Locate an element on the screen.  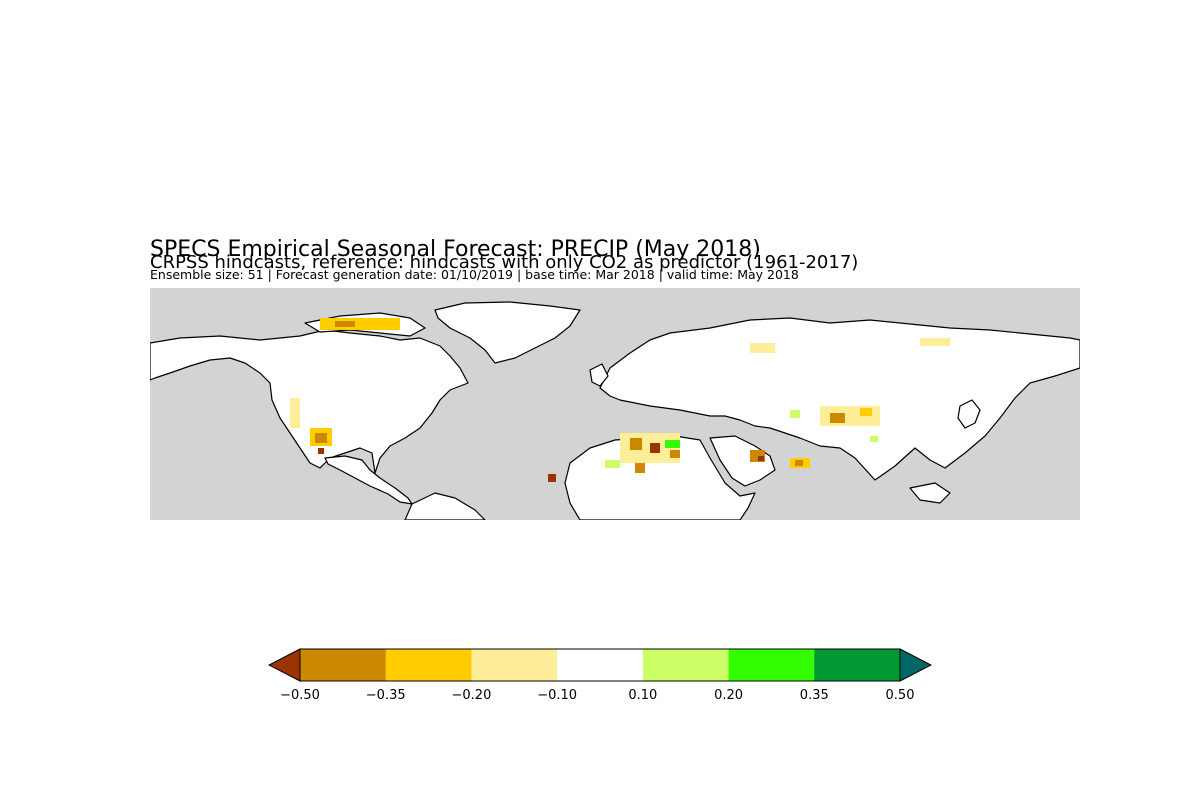
british-isles is located at coordinates (599, 375).